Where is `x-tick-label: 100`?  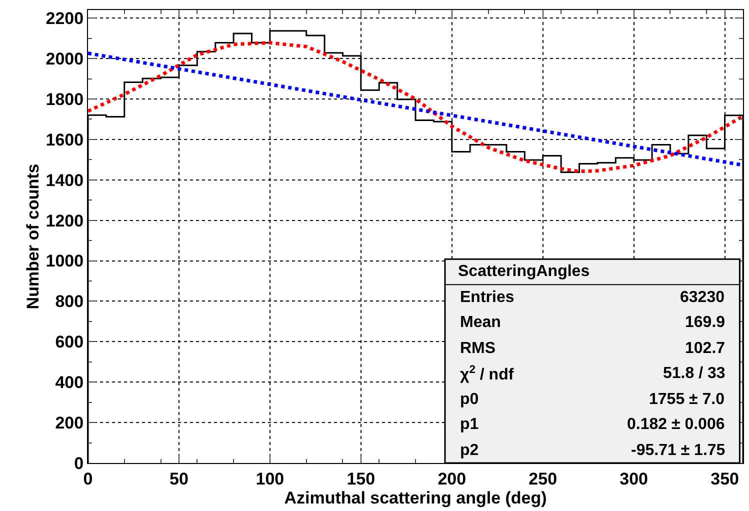 x-tick-label: 100 is located at coordinates (270, 478).